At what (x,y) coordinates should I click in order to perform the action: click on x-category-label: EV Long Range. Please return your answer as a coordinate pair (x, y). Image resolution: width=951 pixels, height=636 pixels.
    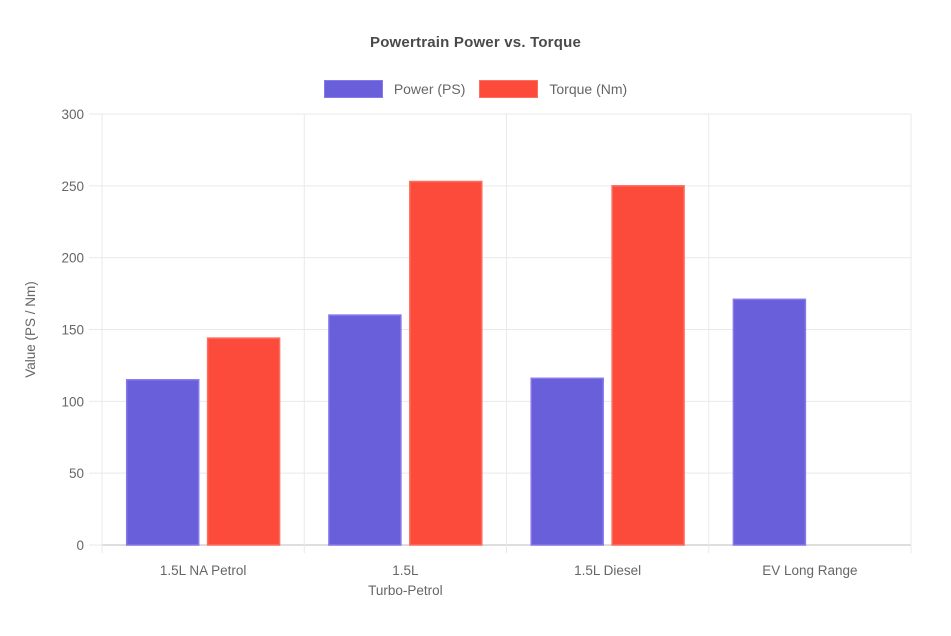
    Looking at the image, I should click on (809, 570).